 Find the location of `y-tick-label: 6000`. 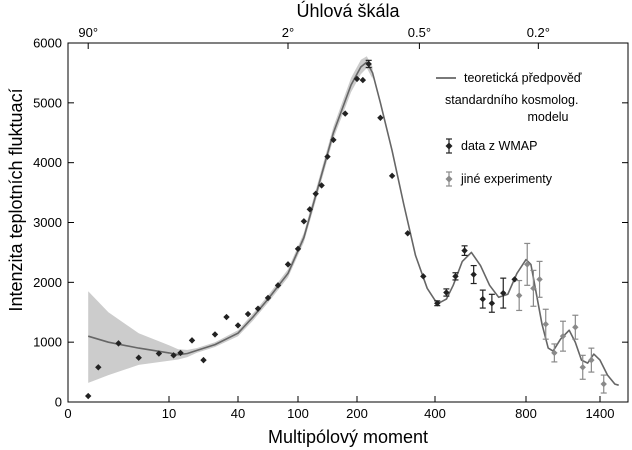

y-tick-label: 6000 is located at coordinates (47, 43).